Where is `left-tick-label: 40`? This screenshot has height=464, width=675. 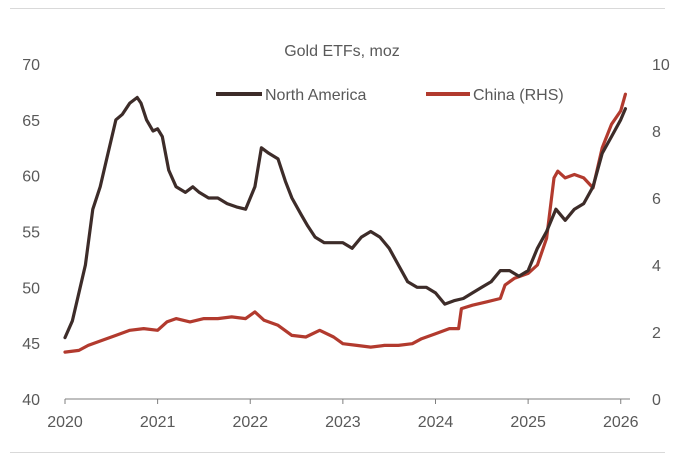 left-tick-label: 40 is located at coordinates (31, 400).